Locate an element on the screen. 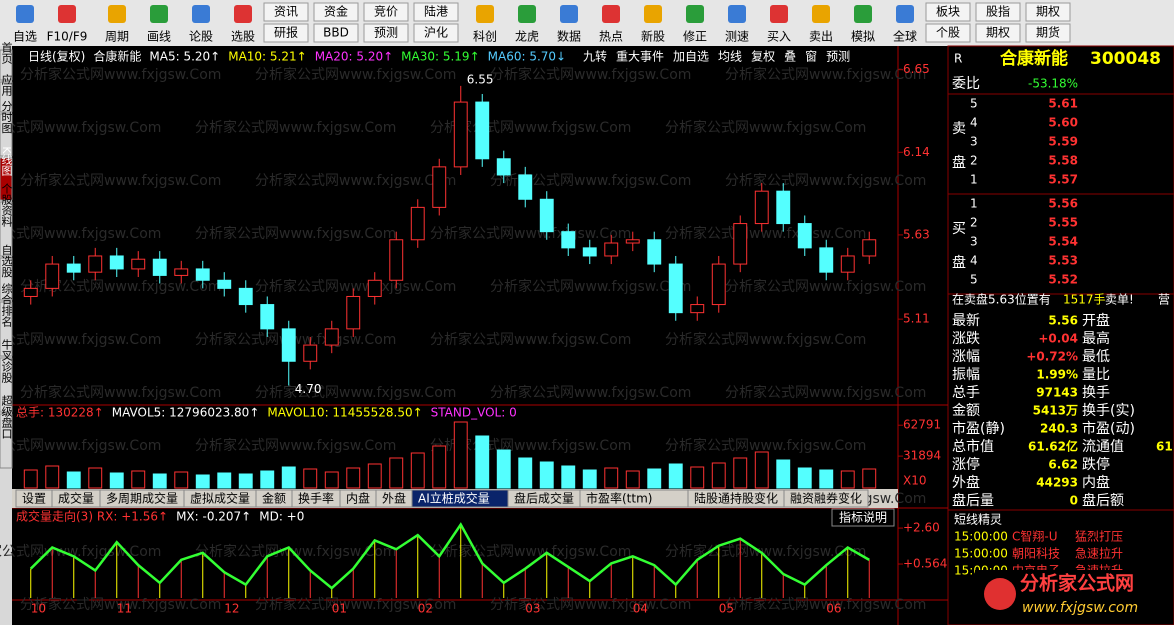  toolbar-label: 研报 is located at coordinates (286, 32).